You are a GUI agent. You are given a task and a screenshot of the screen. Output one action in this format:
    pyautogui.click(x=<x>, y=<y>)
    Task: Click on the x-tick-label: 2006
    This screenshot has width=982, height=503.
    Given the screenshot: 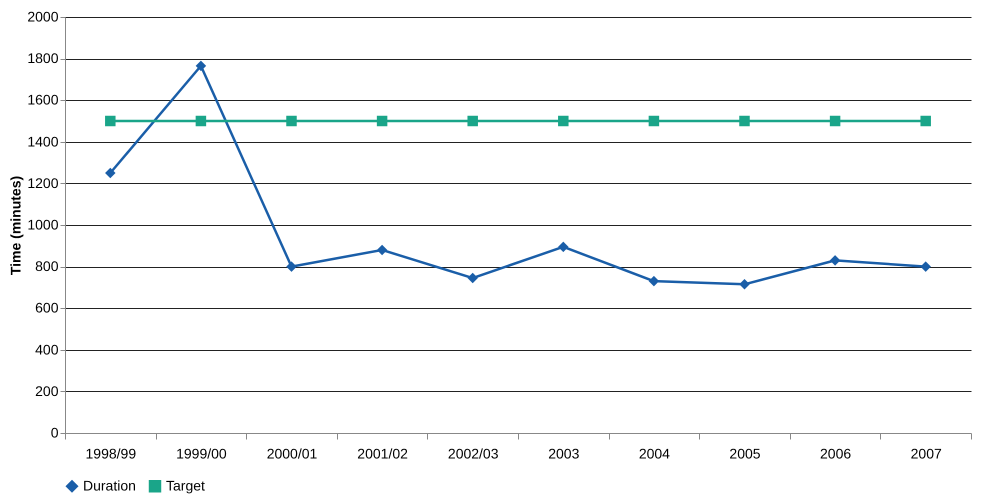 What is the action you would take?
    pyautogui.click(x=836, y=454)
    